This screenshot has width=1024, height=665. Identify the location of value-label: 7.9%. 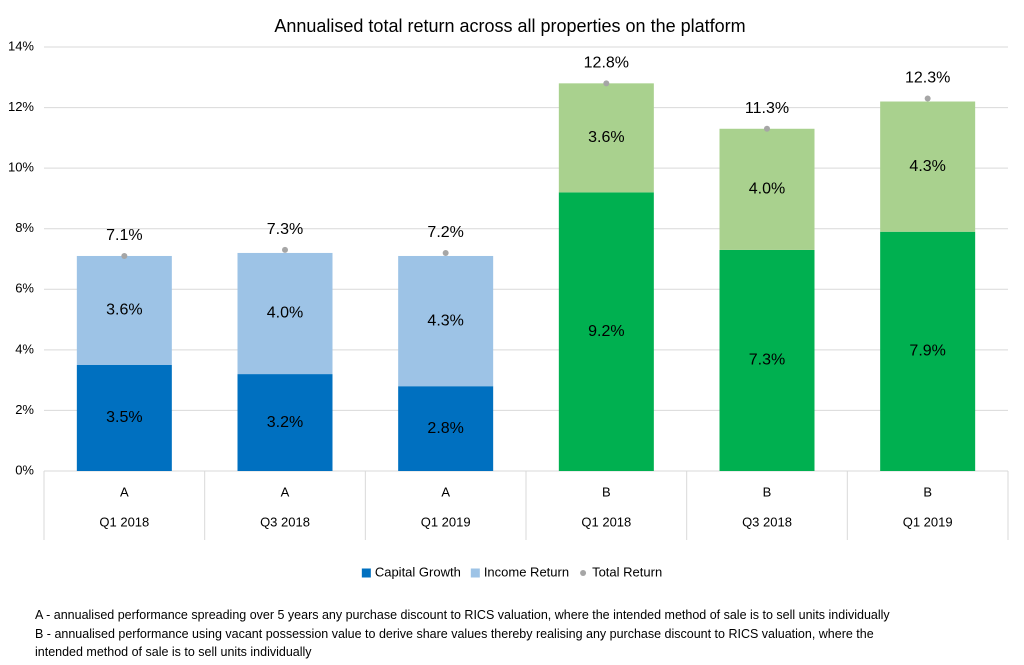
(927, 351).